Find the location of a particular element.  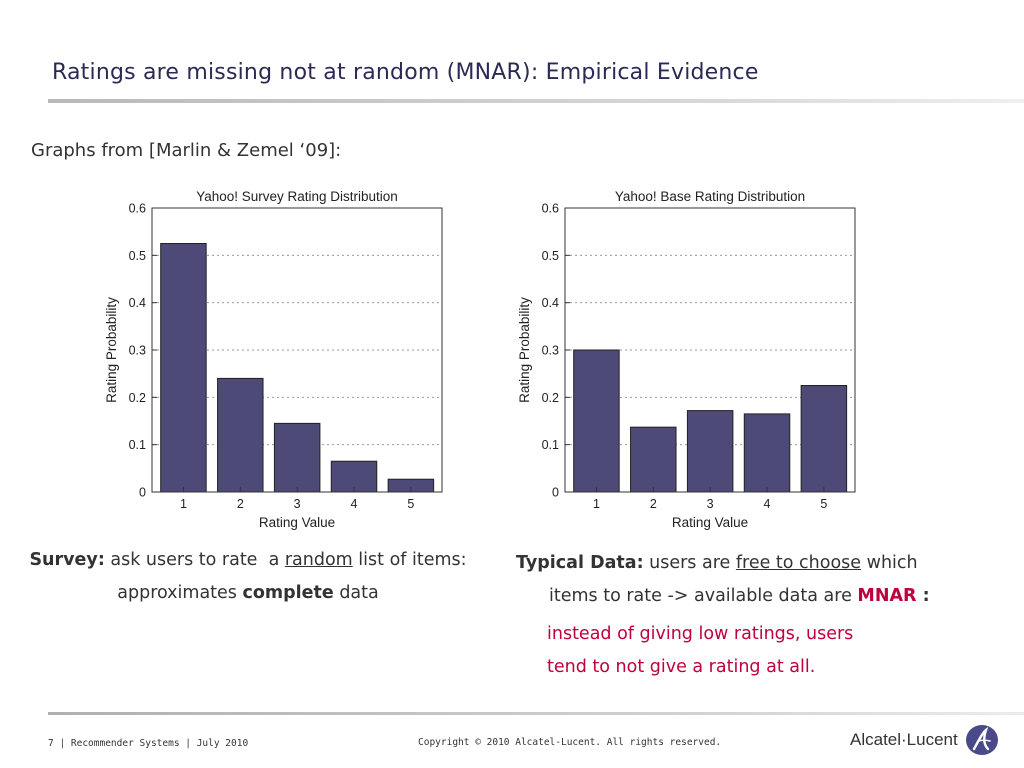

complete-word: complete is located at coordinates (288, 593).